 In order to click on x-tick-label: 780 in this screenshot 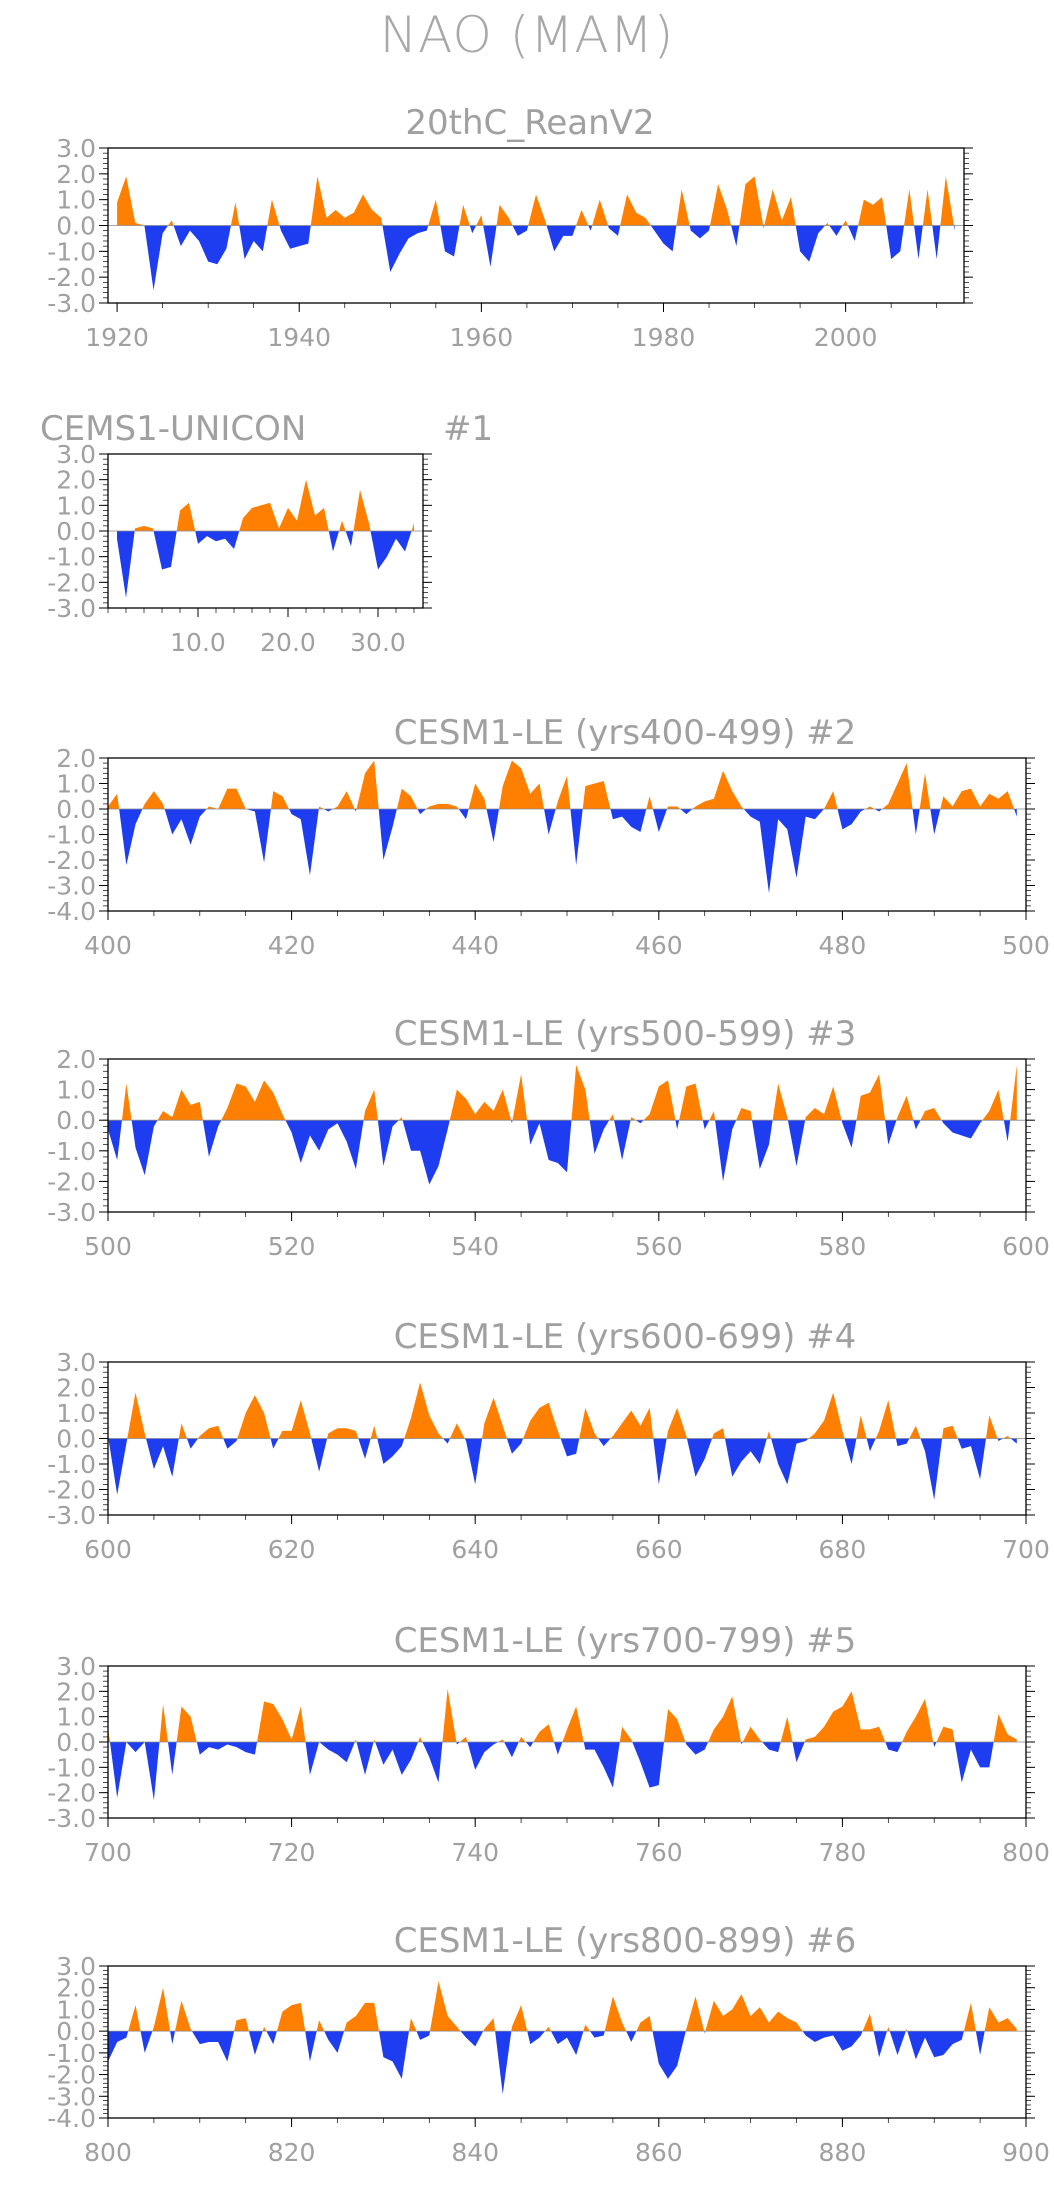, I will do `click(843, 1852)`.